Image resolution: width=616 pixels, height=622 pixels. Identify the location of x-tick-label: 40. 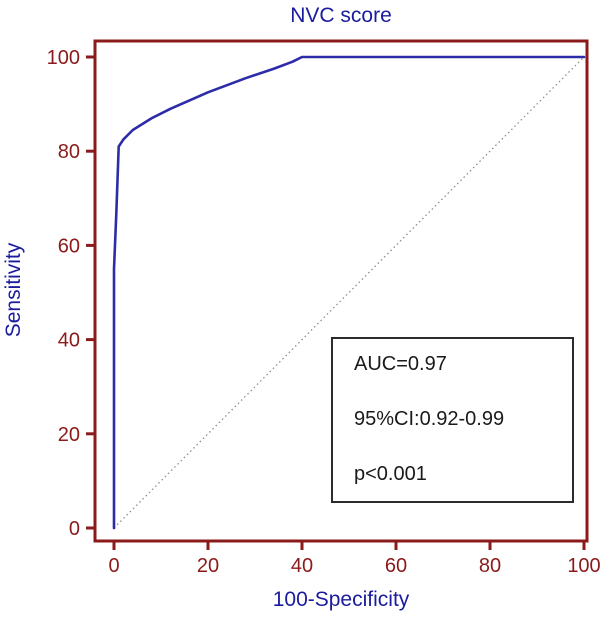
(302, 566).